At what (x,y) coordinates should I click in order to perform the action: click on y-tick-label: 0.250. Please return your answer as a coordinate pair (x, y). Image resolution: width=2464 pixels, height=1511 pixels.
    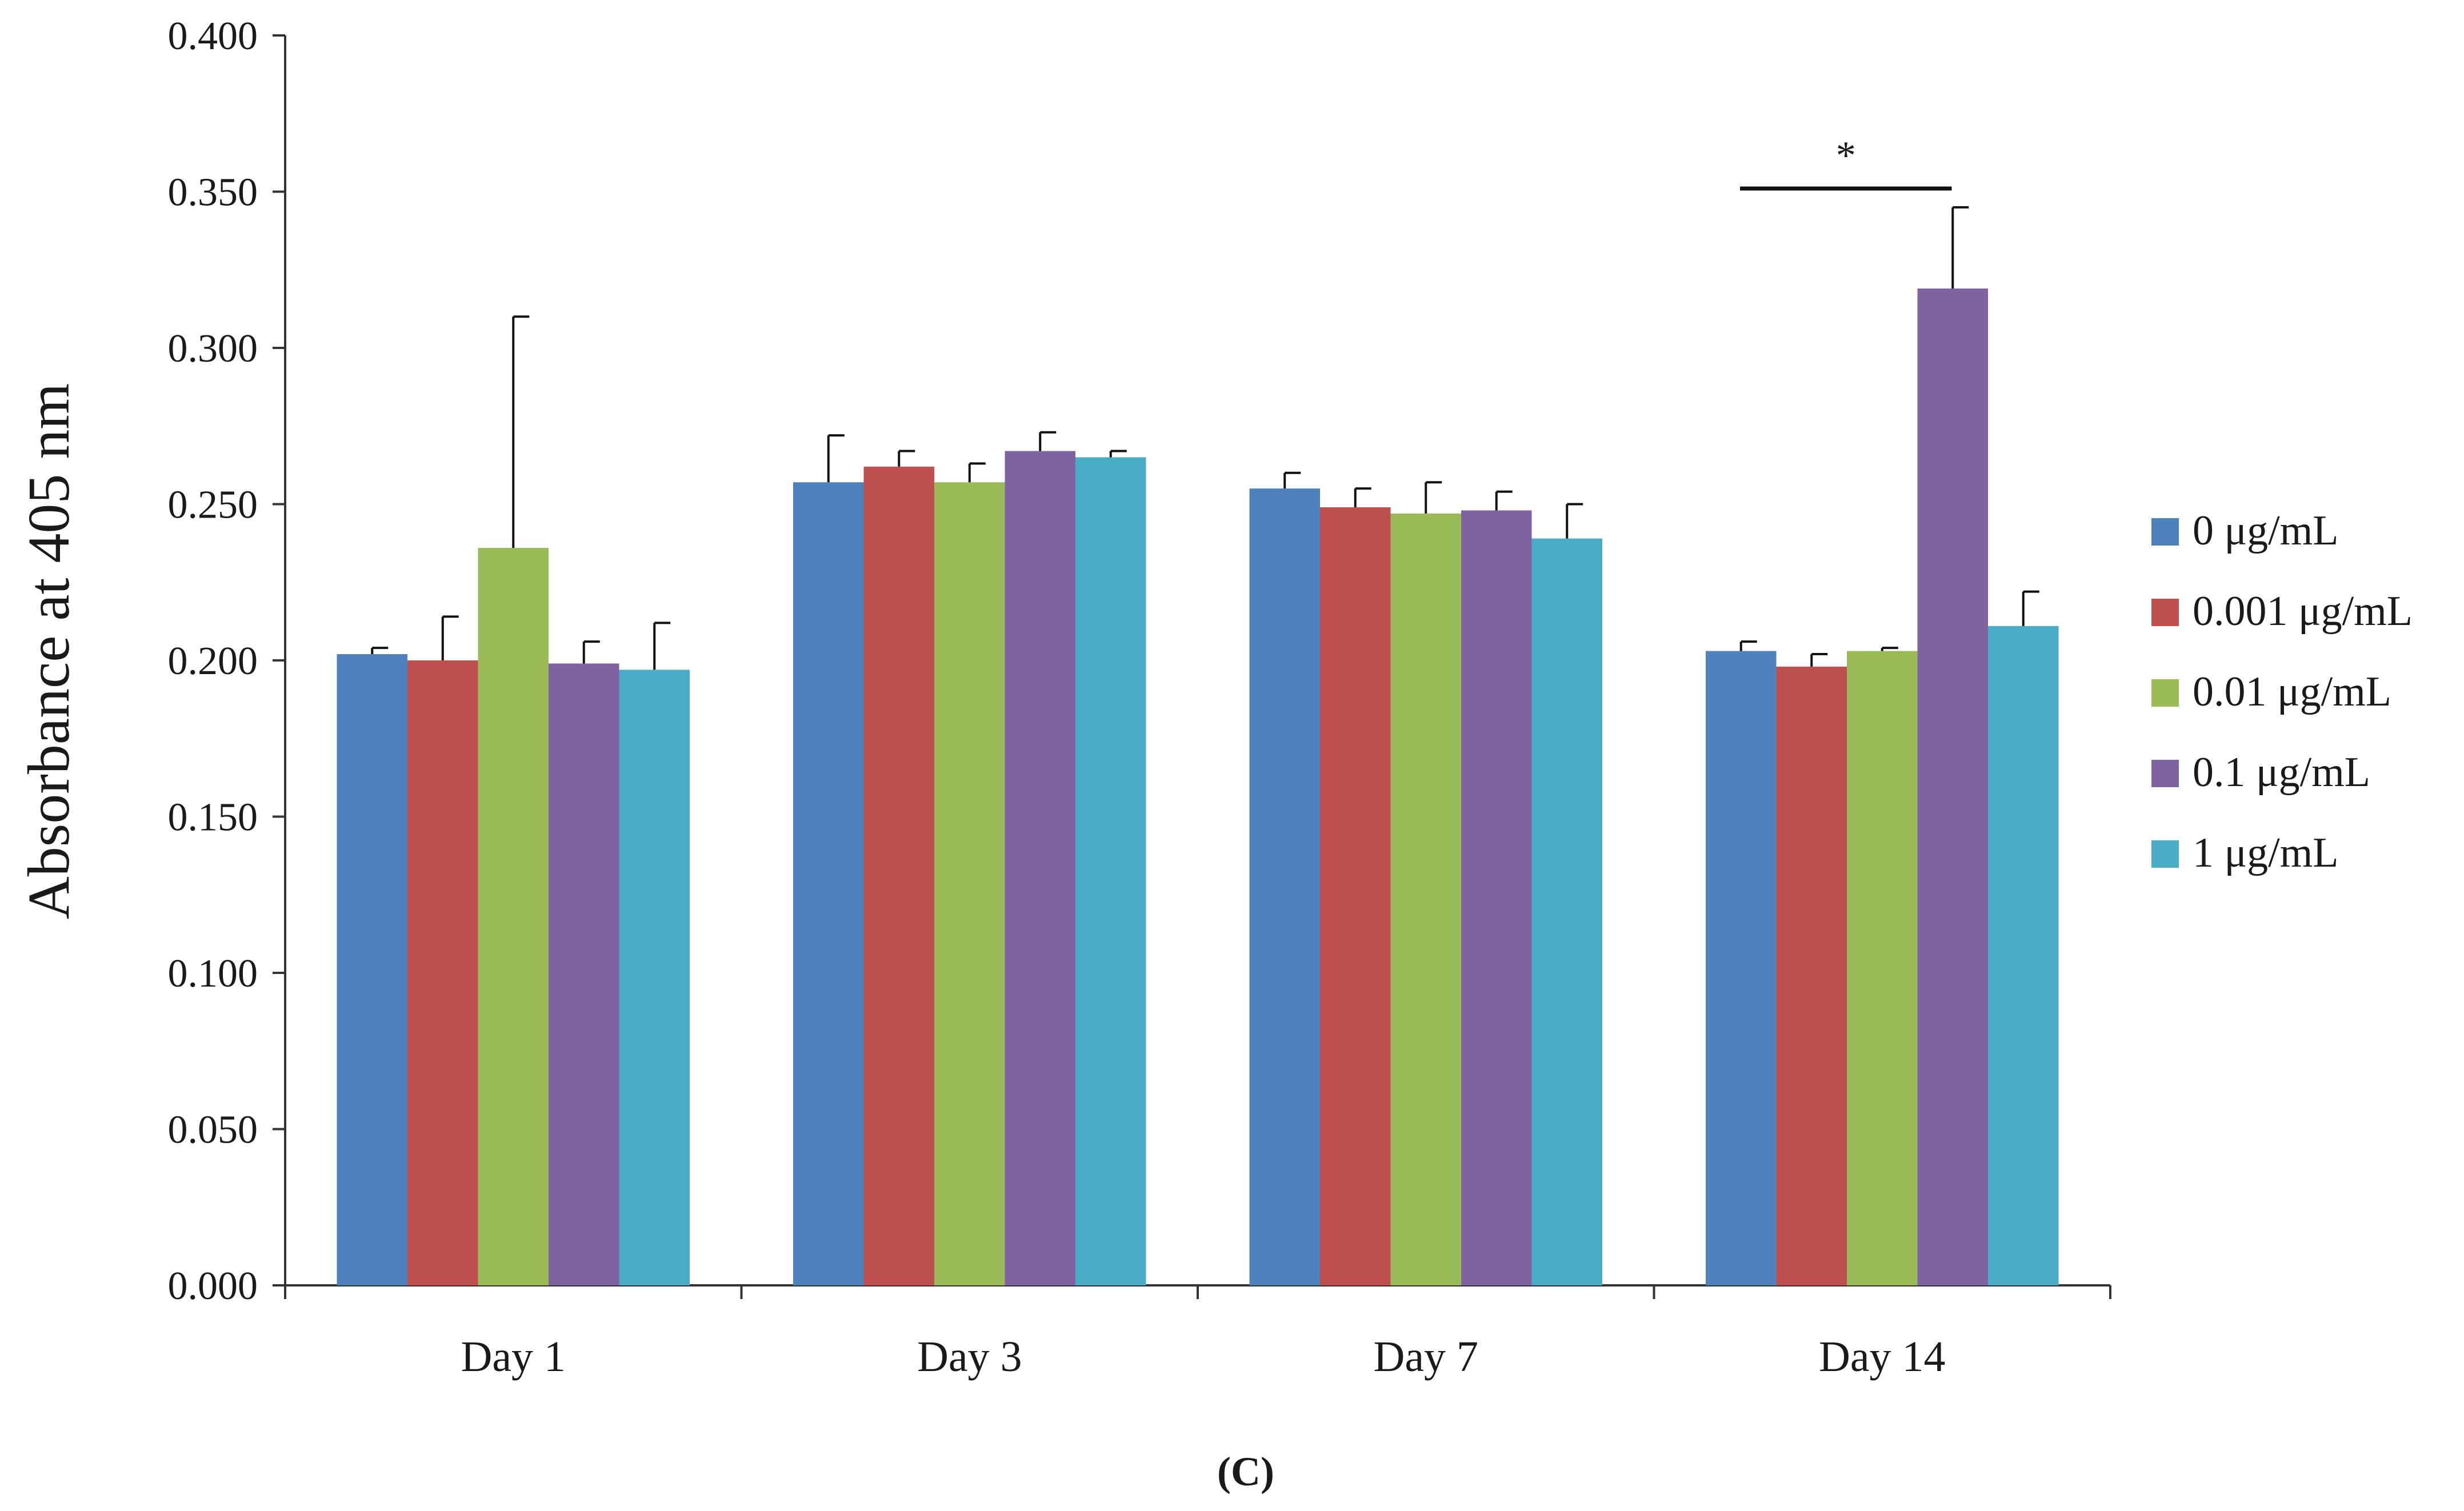
    Looking at the image, I should click on (213, 505).